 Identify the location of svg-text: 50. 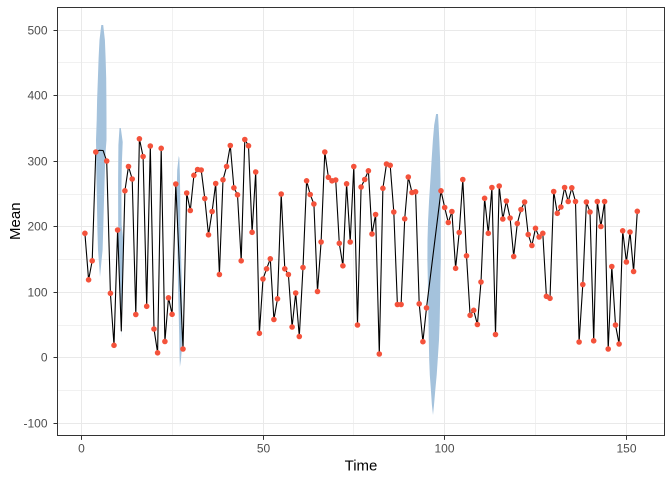
(264, 449).